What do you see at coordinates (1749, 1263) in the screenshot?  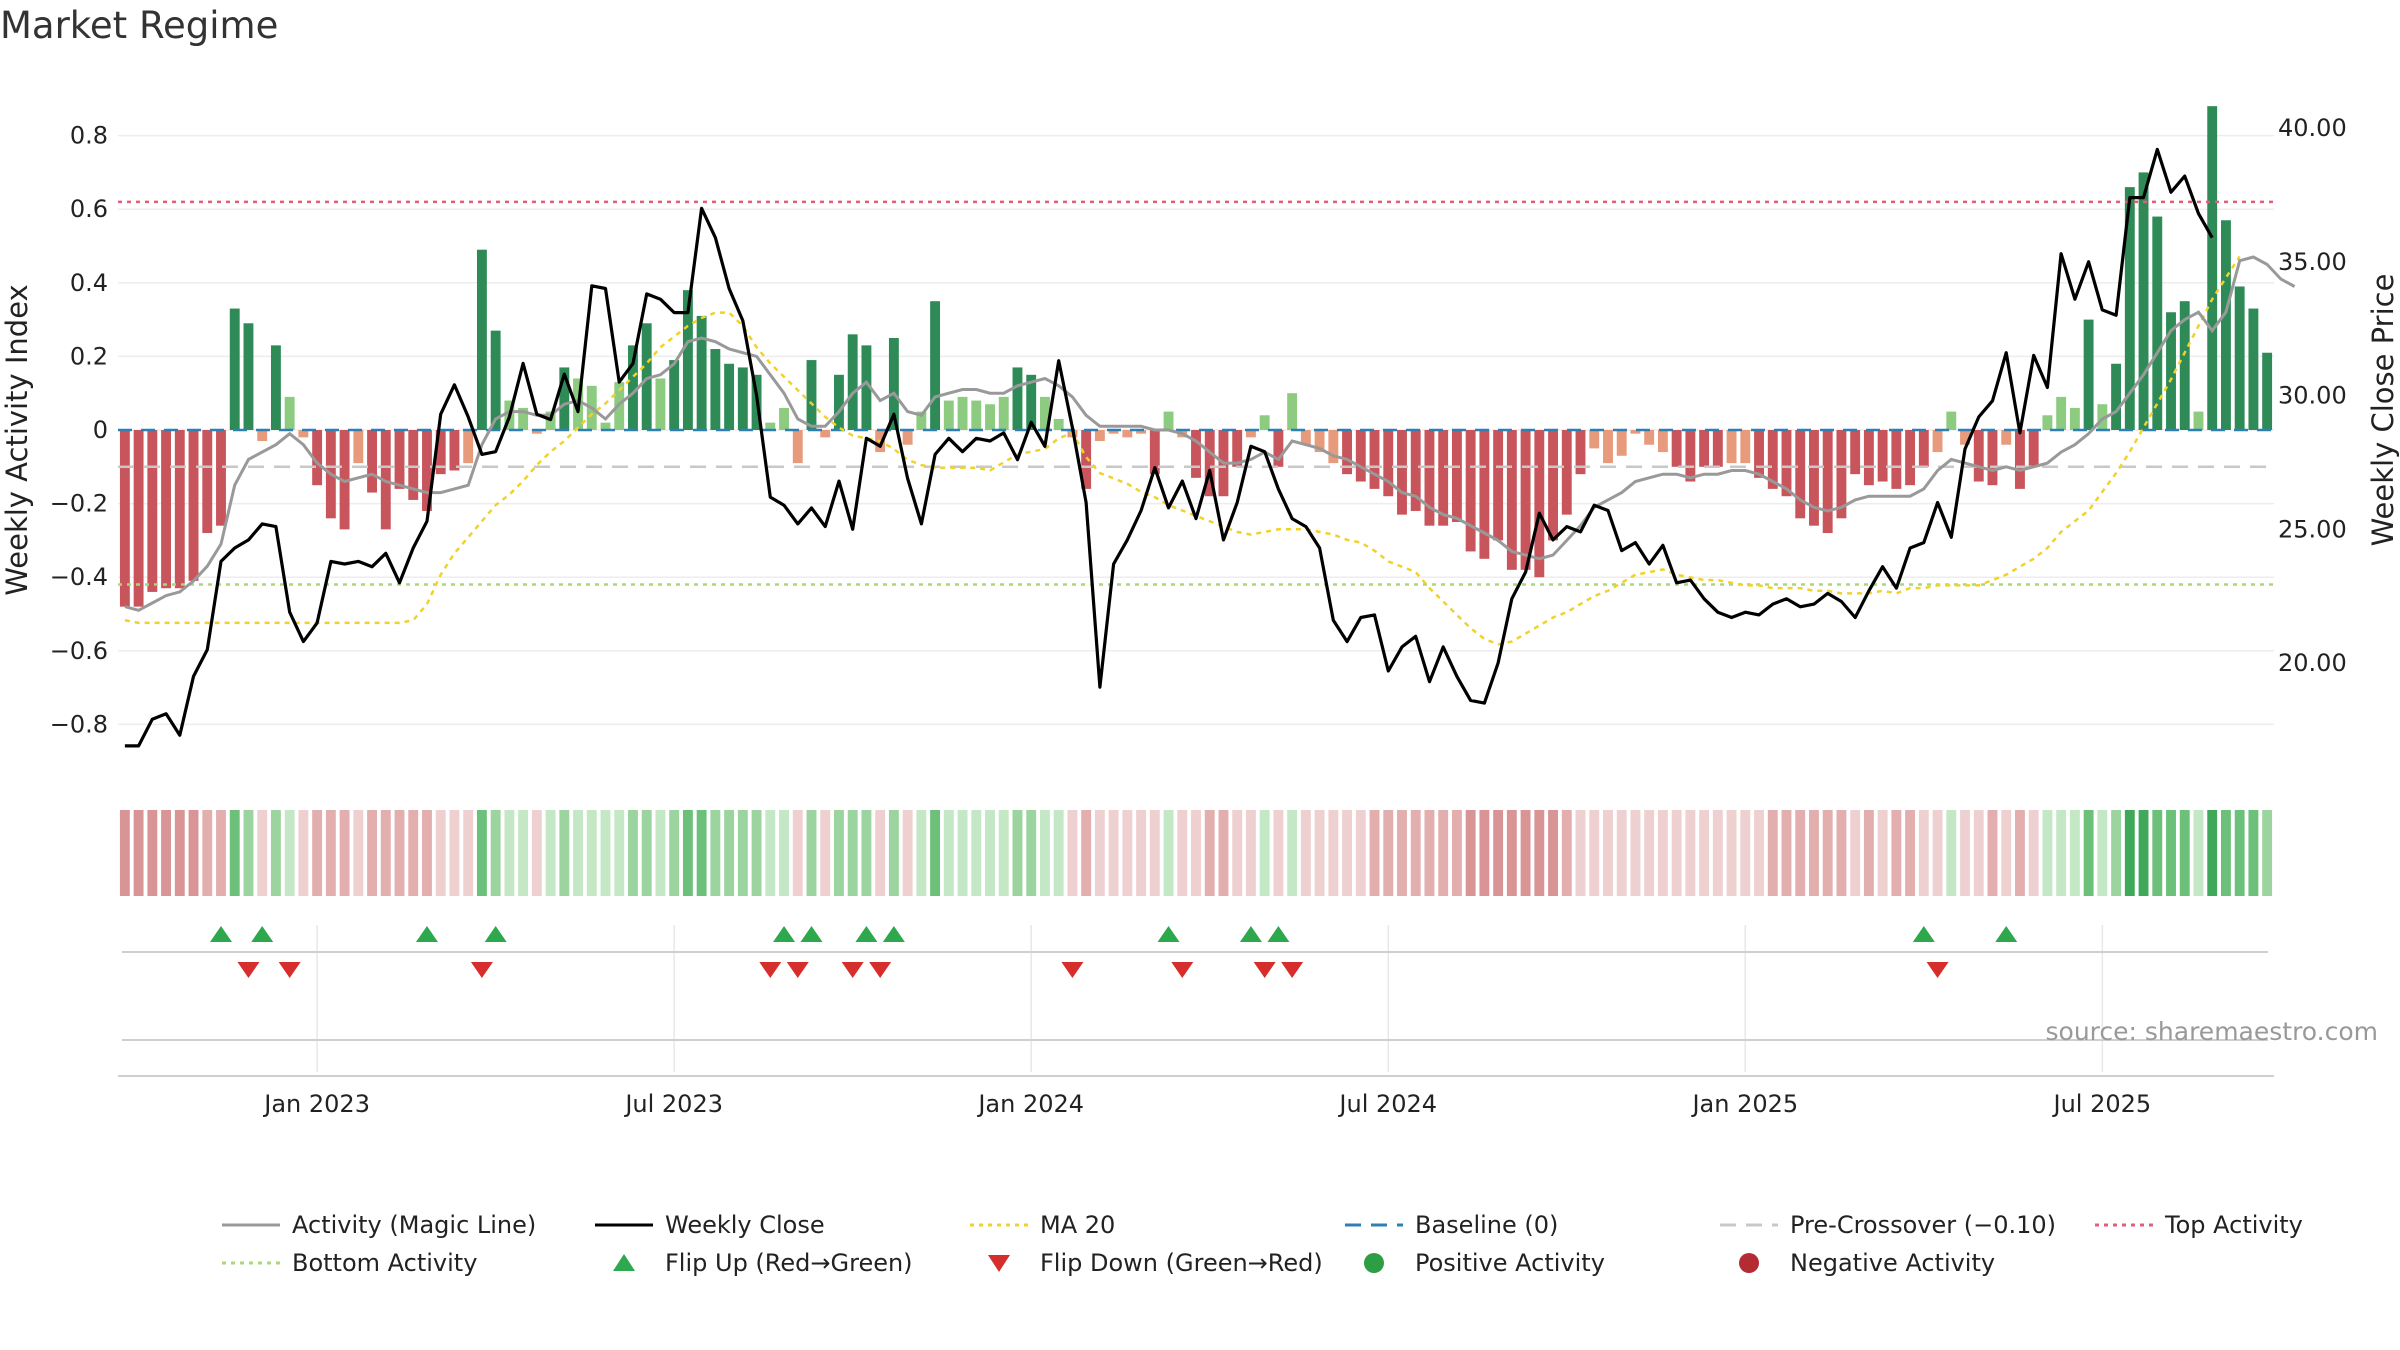 I see `legend-swatch` at bounding box center [1749, 1263].